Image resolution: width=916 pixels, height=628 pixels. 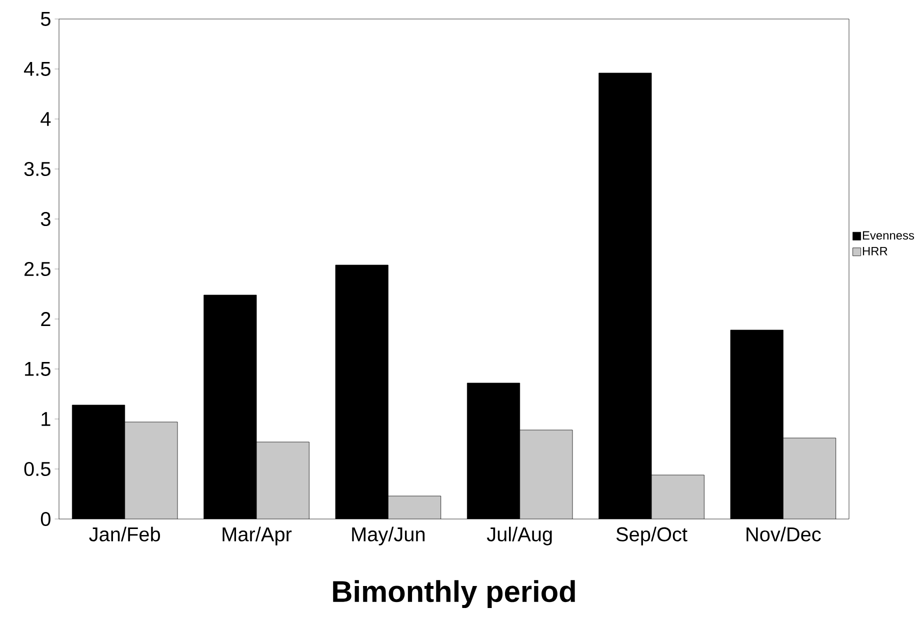 What do you see at coordinates (45, 519) in the screenshot?
I see `y-tick-label: 0` at bounding box center [45, 519].